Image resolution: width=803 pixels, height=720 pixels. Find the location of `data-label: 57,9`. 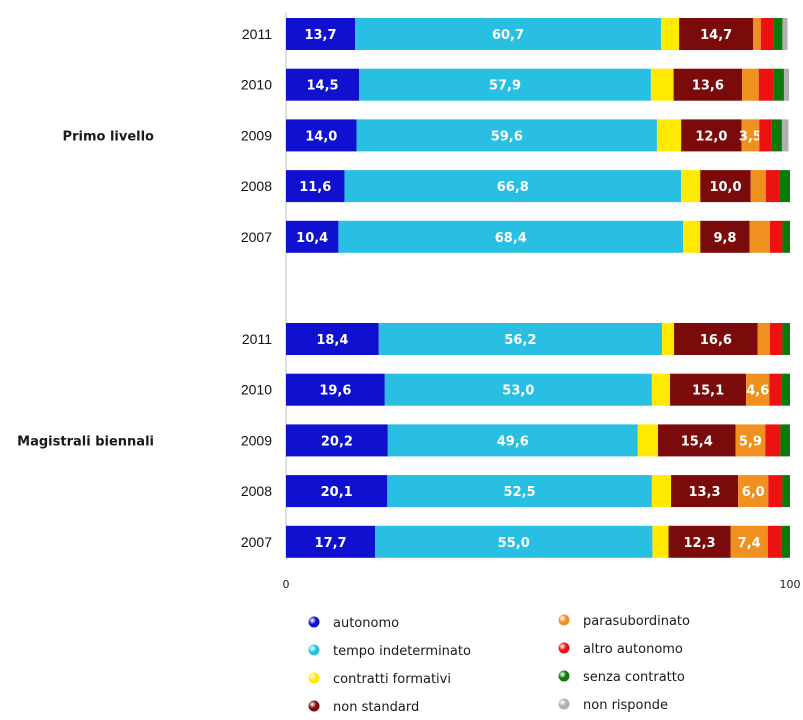

data-label: 57,9 is located at coordinates (505, 86).